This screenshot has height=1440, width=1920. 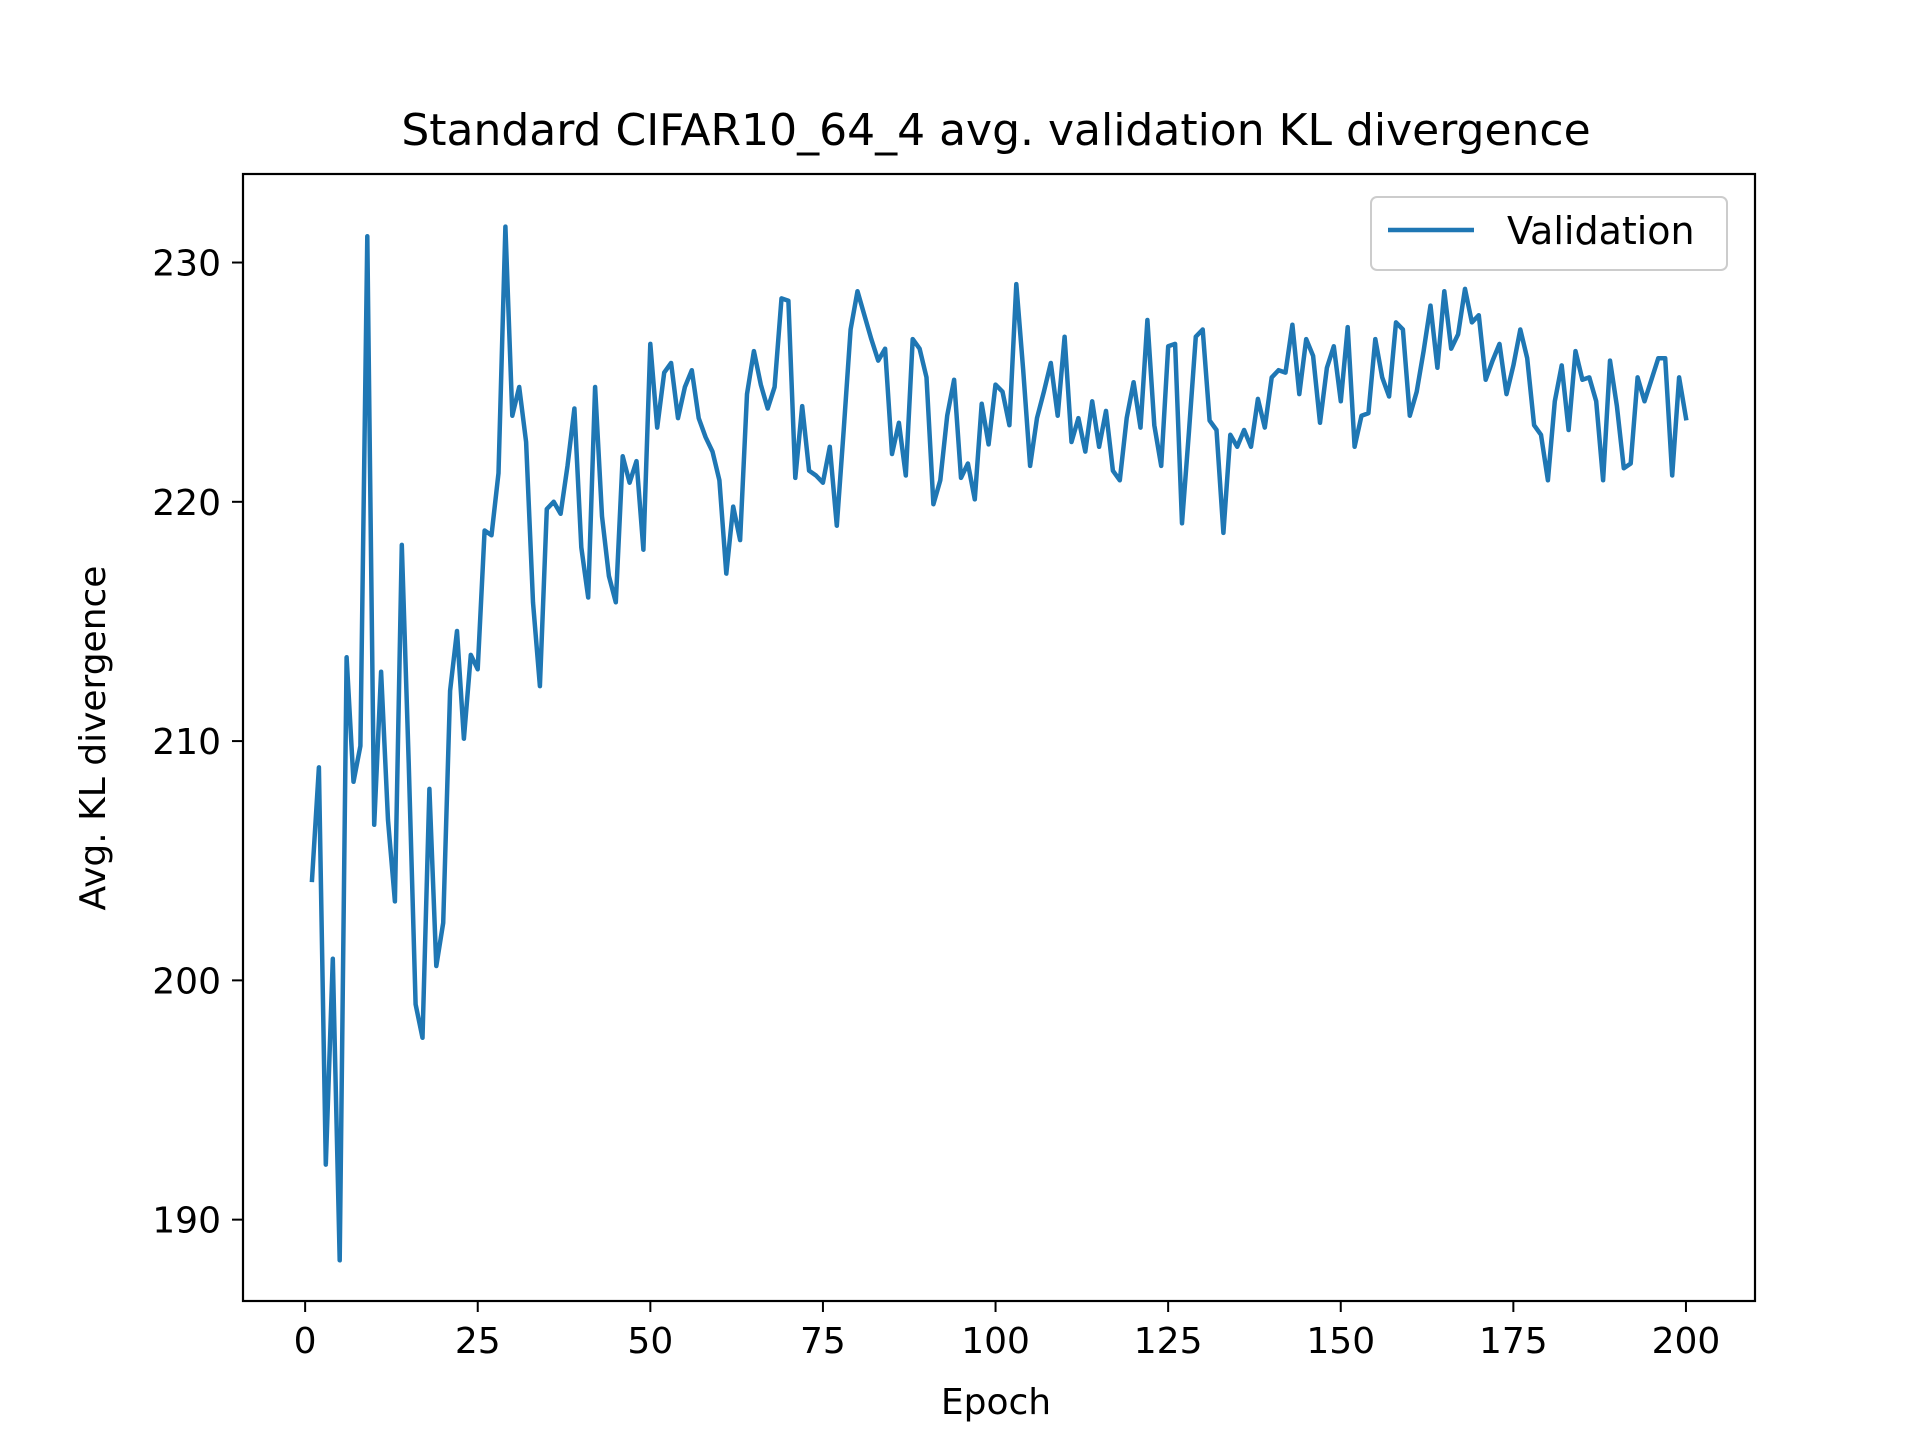 What do you see at coordinates (186, 264) in the screenshot?
I see `y-tick-label: 230` at bounding box center [186, 264].